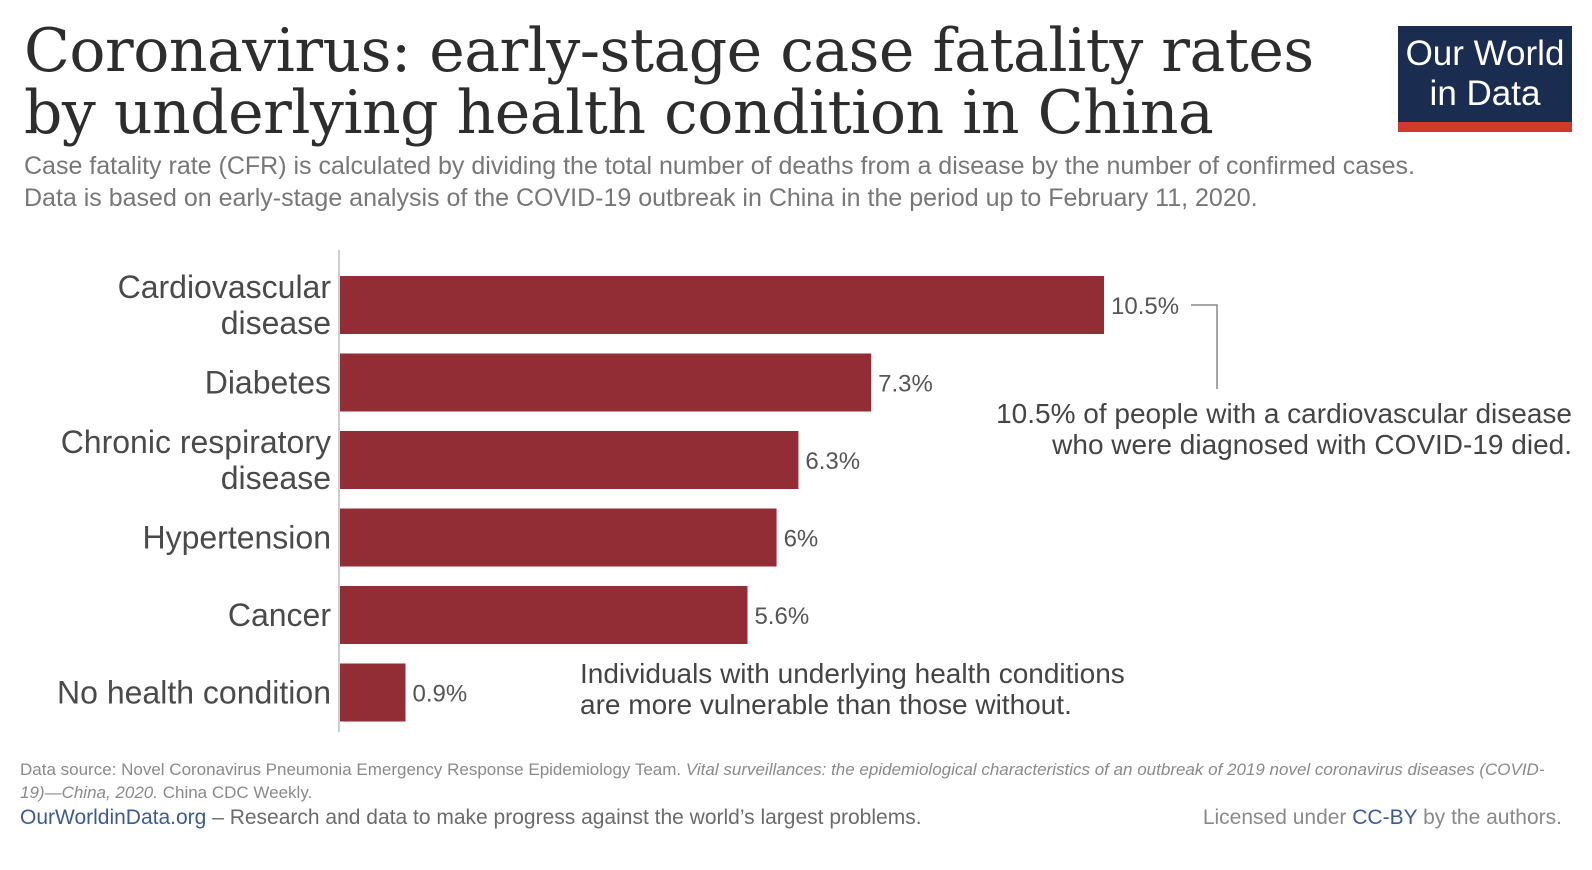 The width and height of the screenshot is (1592, 870). I want to click on license-note: Licensed under CC-BY by the authors., so click(1382, 818).